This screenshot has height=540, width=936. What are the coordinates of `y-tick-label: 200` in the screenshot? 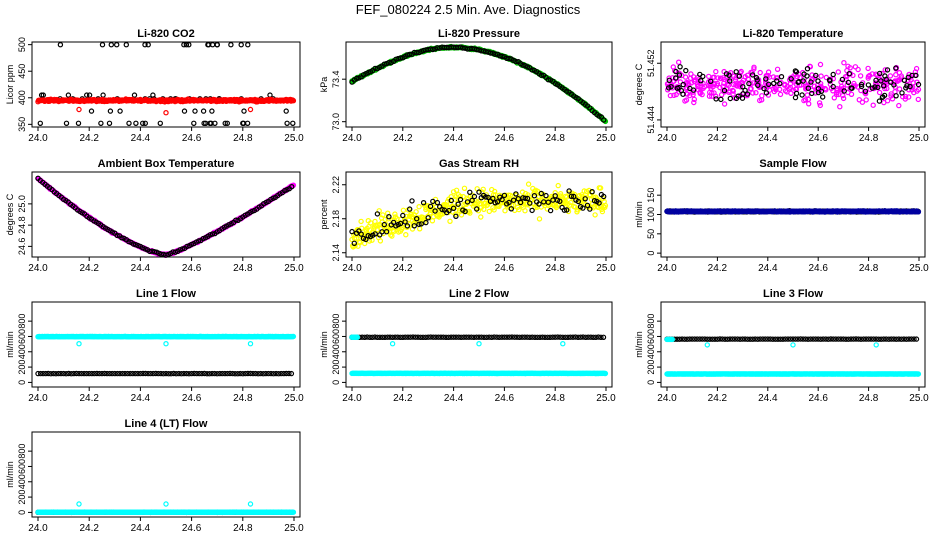 It's located at (22, 367).